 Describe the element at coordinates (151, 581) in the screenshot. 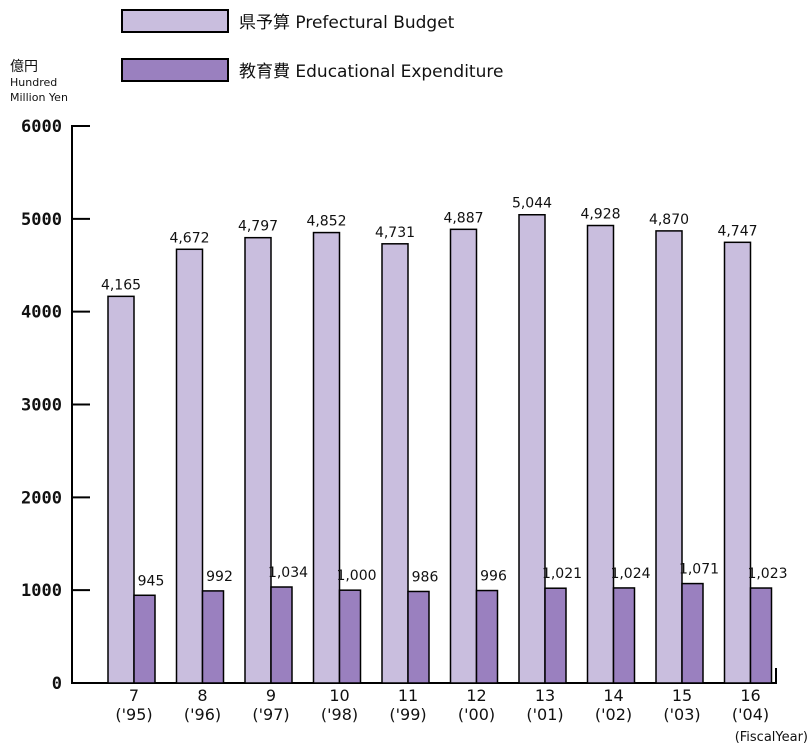

I see `data-label-education: 945` at that location.